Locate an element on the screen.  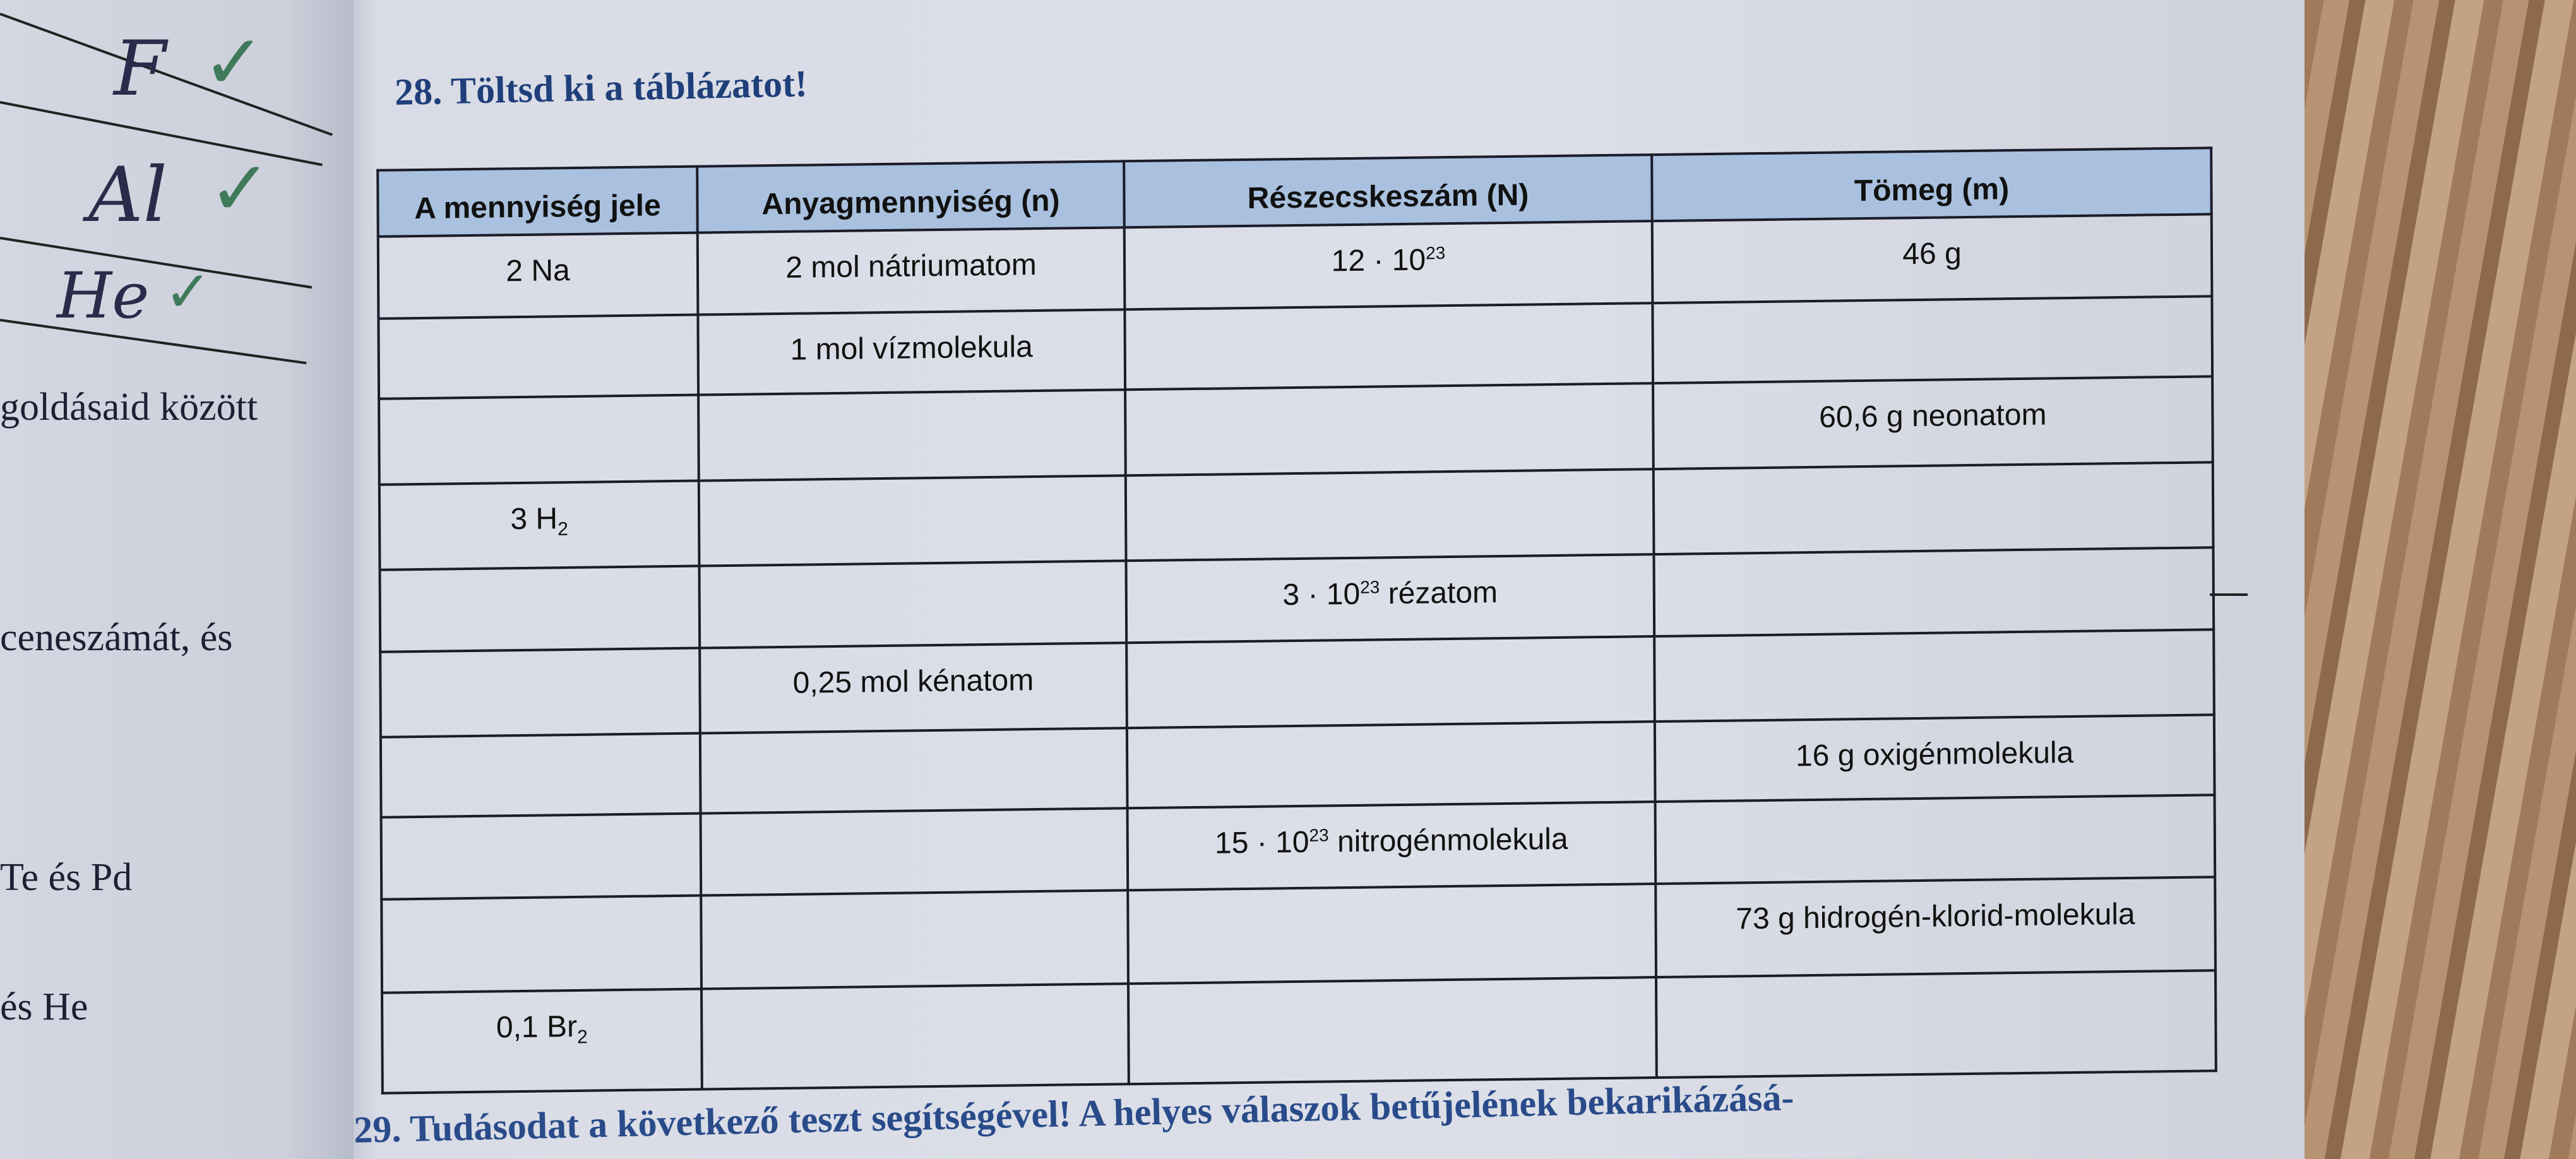
table-cell: 0,1 Br2 is located at coordinates (542, 1041).